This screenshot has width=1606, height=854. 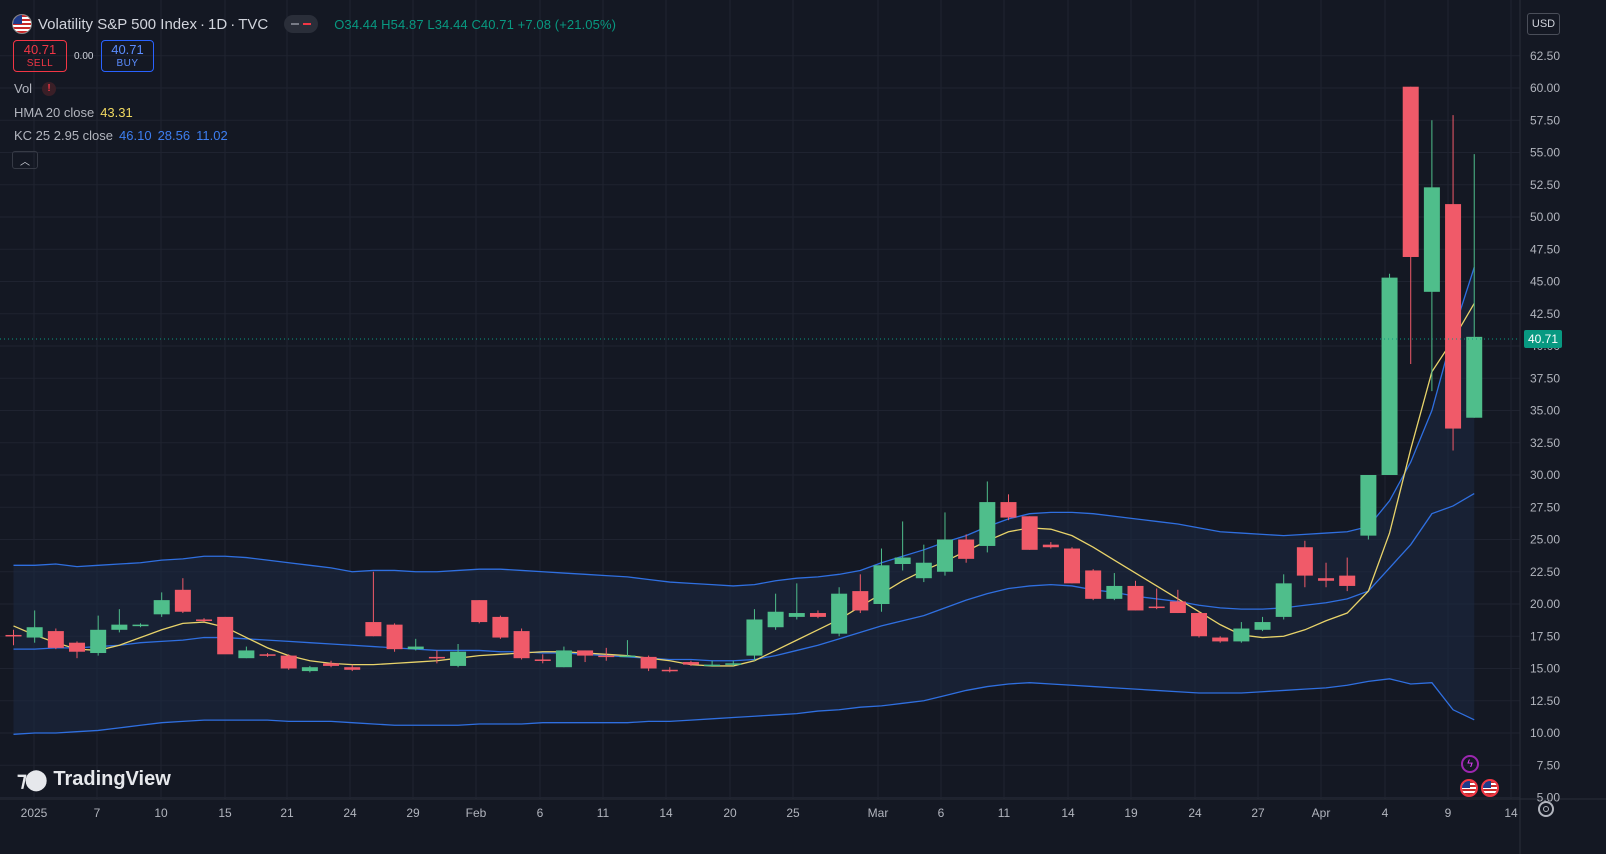 What do you see at coordinates (35, 88) in the screenshot?
I see `indicator-vol: Vol !` at bounding box center [35, 88].